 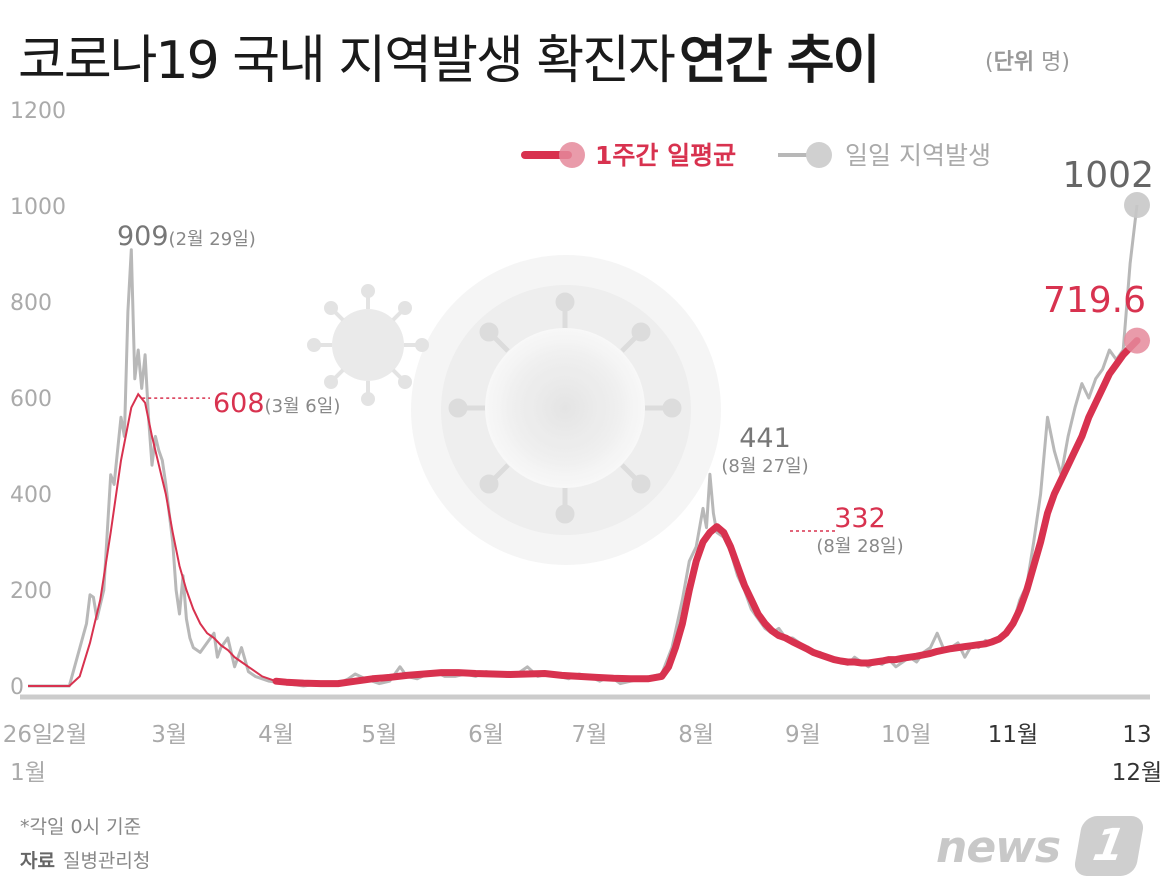 What do you see at coordinates (486, 735) in the screenshot?
I see `x-tick-label: 6월` at bounding box center [486, 735].